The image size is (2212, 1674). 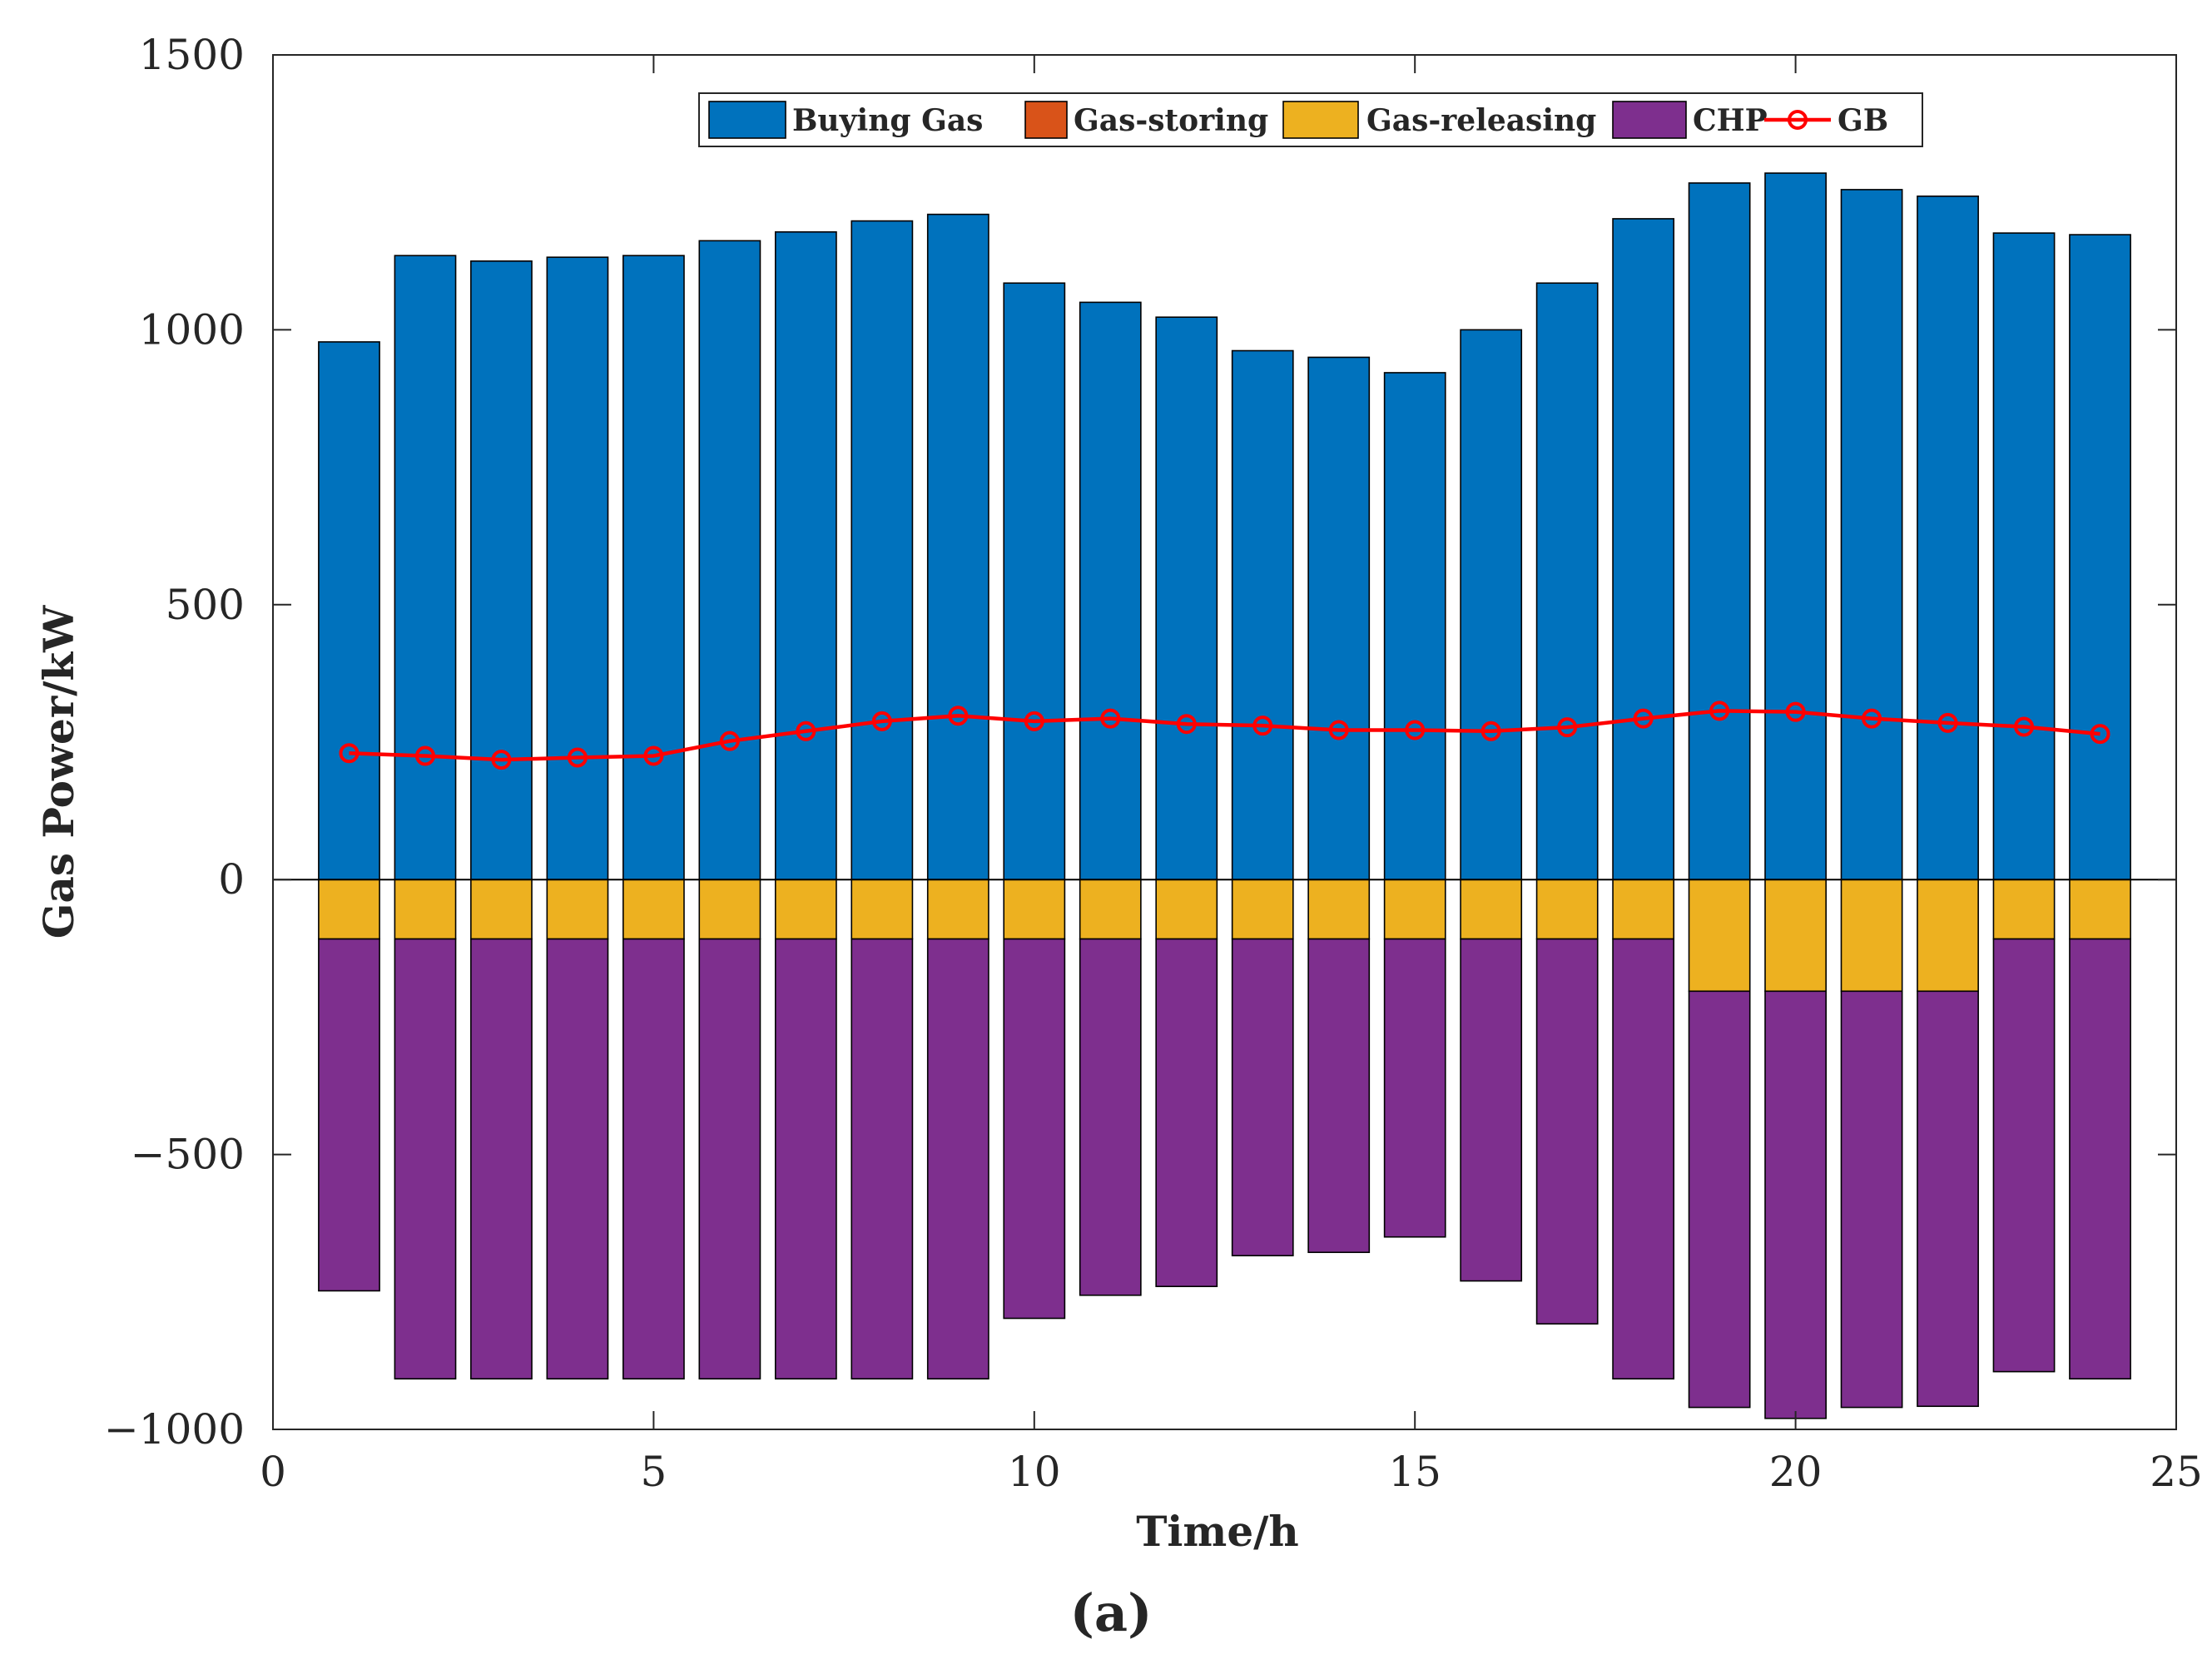 I want to click on x-tick-label-5: 5, so click(x=654, y=1472).